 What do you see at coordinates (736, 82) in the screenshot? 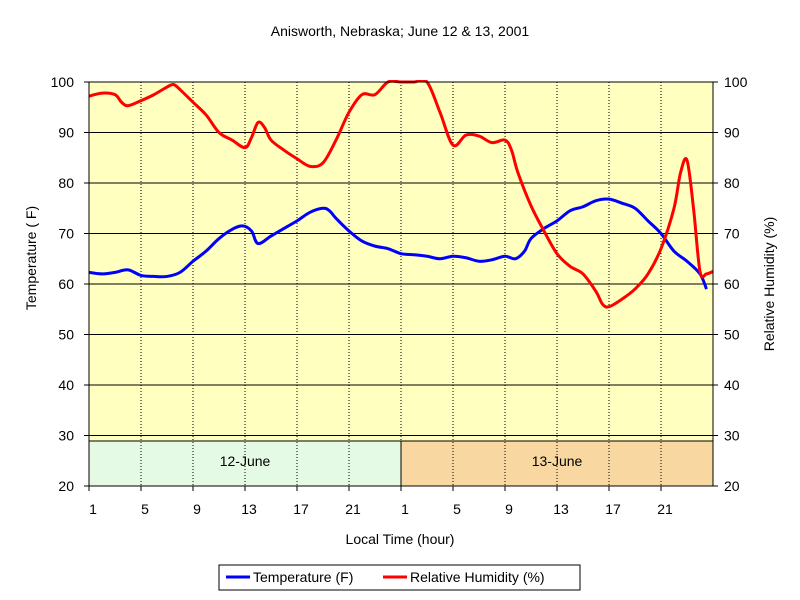
I see `y2-tick-label: 100` at bounding box center [736, 82].